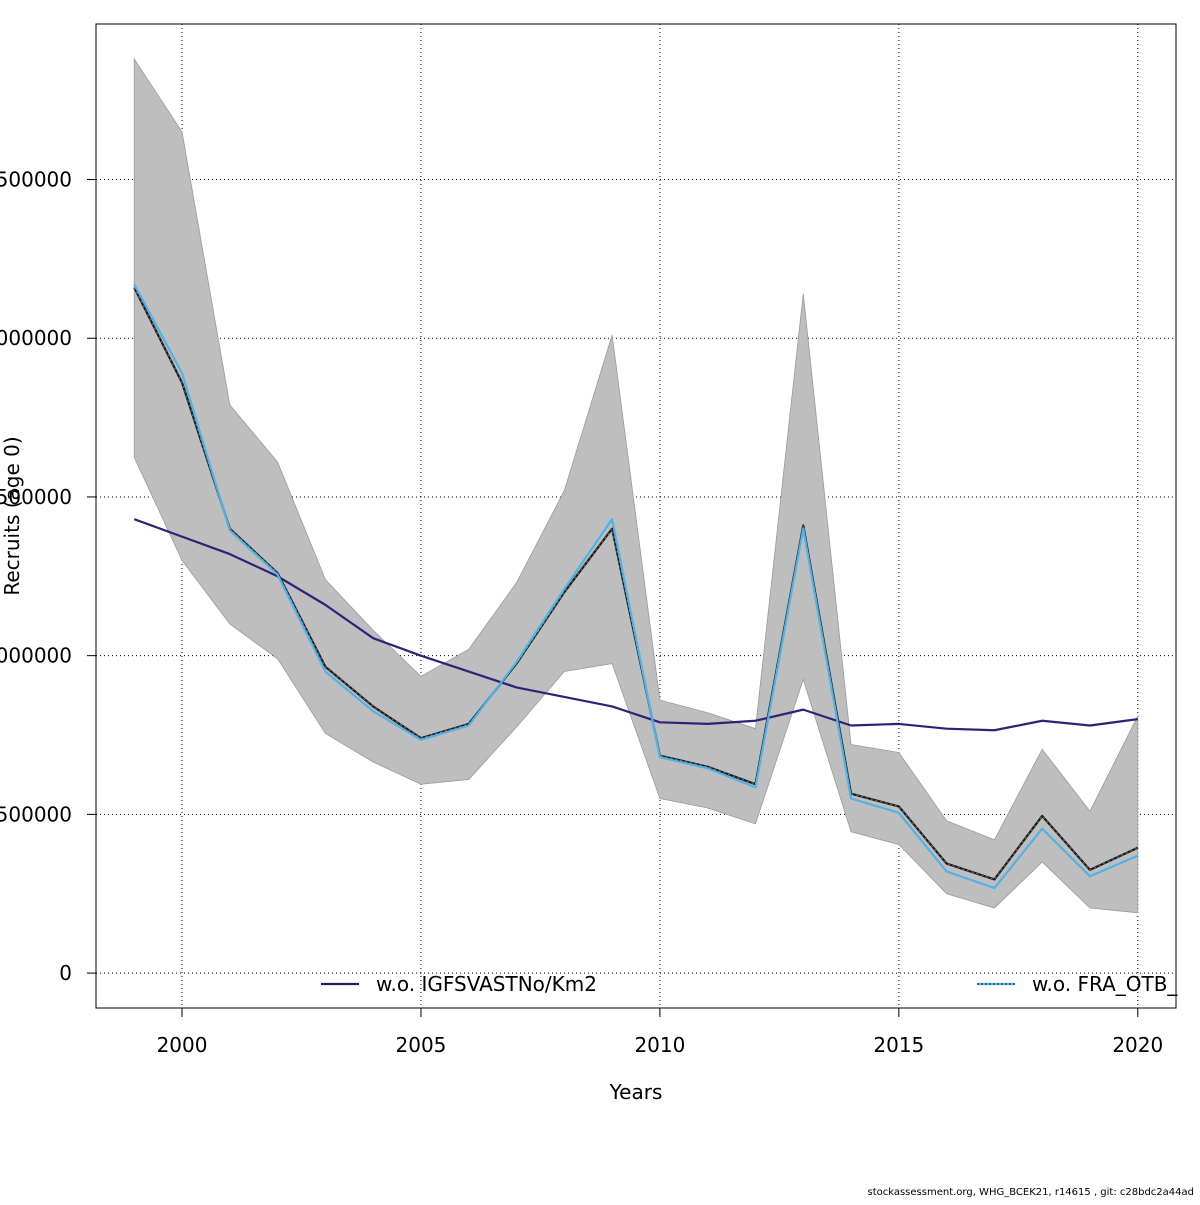  What do you see at coordinates (659, 1045) in the screenshot?
I see `x-tick-label: 2010` at bounding box center [659, 1045].